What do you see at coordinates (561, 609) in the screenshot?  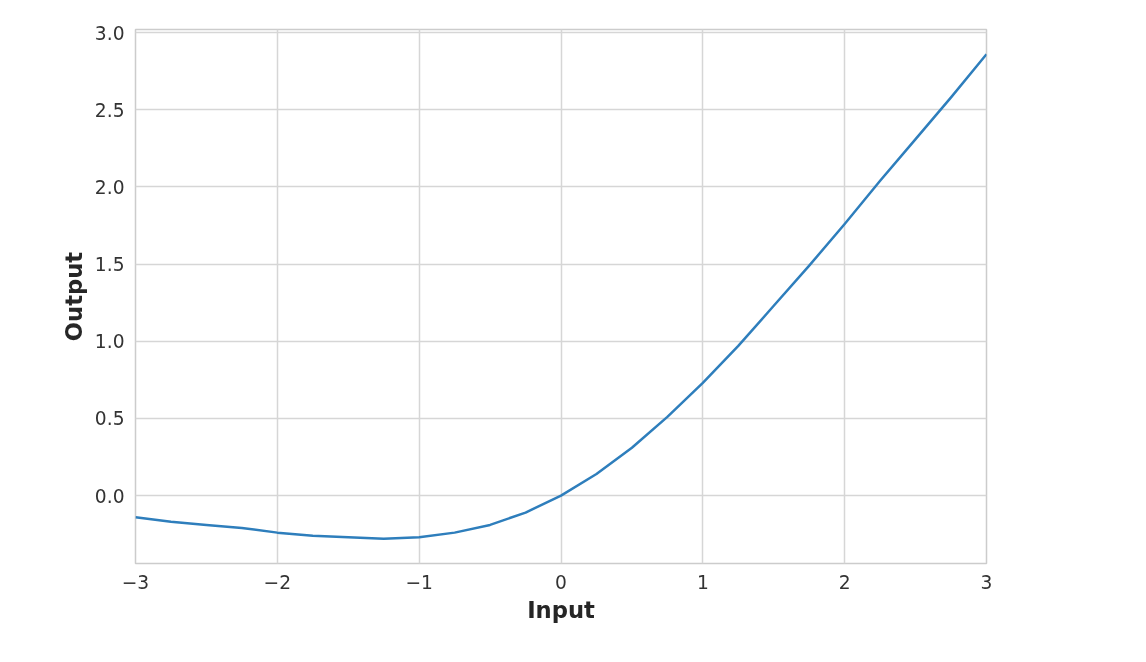 I see `x-axis-title: Input` at bounding box center [561, 609].